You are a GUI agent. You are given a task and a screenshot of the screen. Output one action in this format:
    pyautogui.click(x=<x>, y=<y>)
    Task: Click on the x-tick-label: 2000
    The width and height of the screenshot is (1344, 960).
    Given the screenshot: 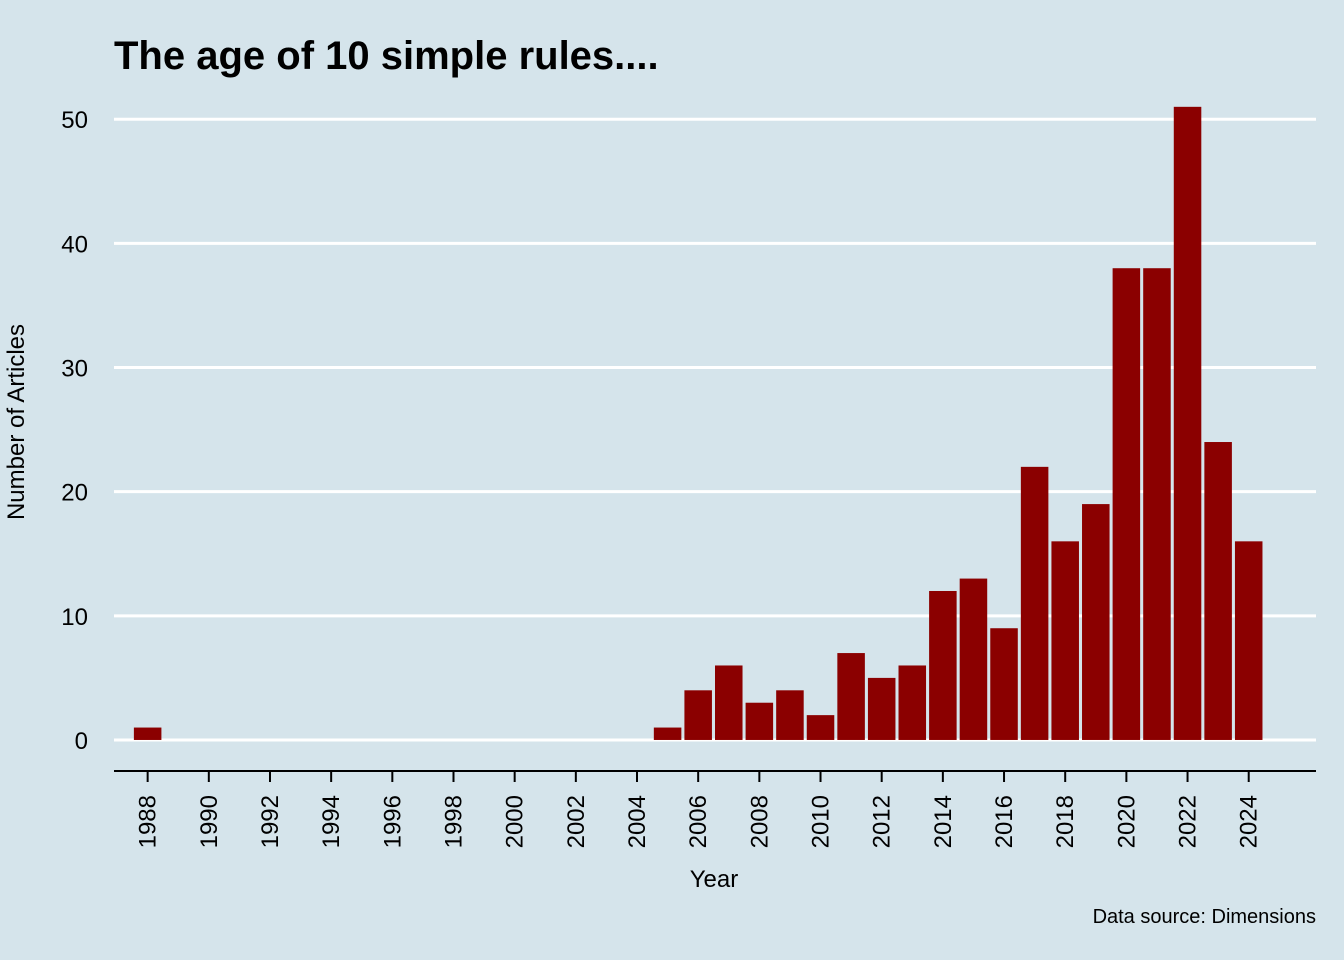 What is the action you would take?
    pyautogui.click(x=515, y=821)
    